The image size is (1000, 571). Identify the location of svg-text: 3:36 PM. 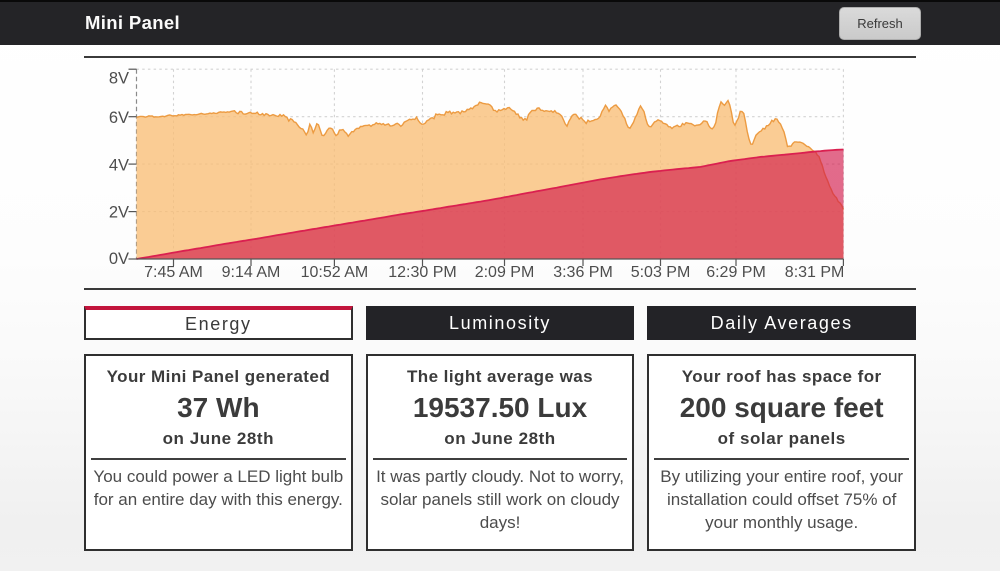
(583, 272).